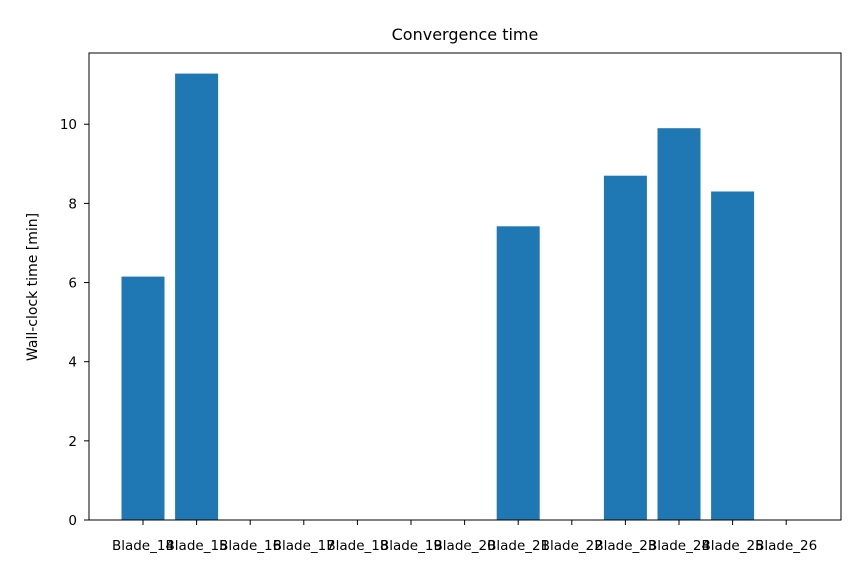  What do you see at coordinates (143, 546) in the screenshot?
I see `x-tick-label: Blade_14` at bounding box center [143, 546].